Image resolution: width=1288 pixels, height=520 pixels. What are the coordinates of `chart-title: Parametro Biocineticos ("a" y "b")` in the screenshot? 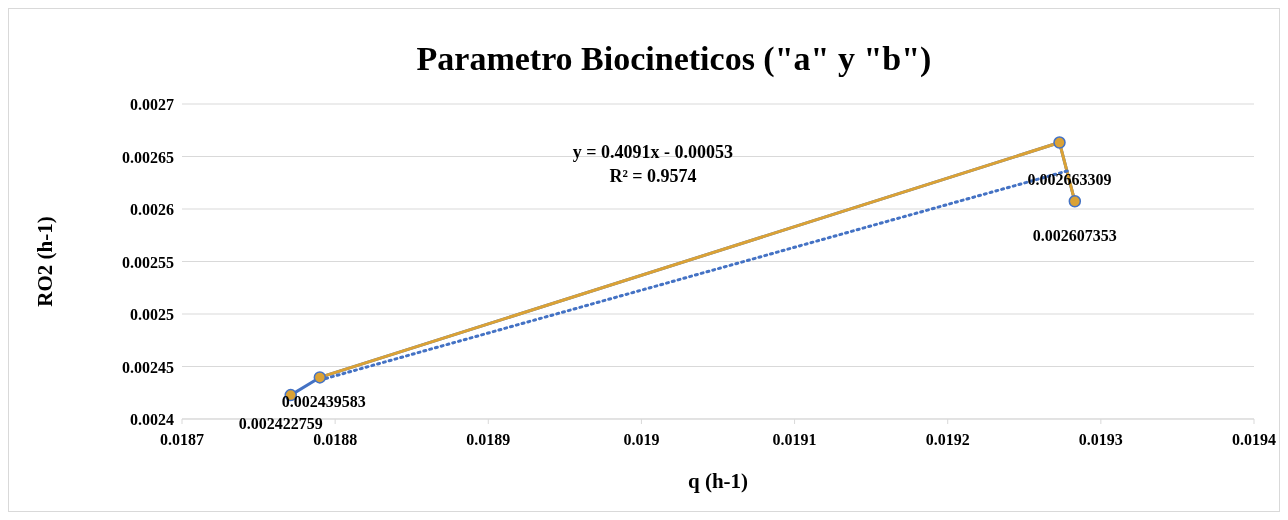 It's located at (674, 59).